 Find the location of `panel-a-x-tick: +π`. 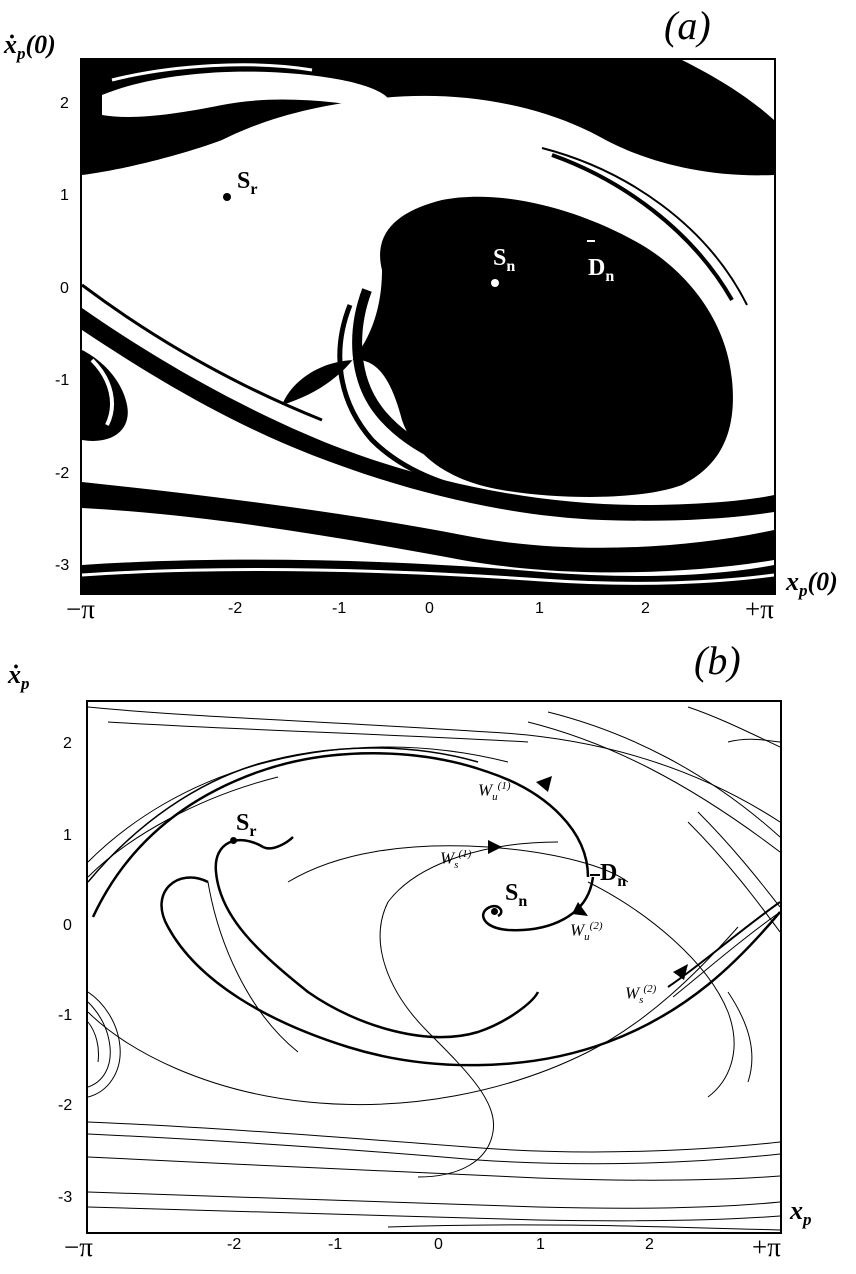

panel-a-x-tick: +π is located at coordinates (759, 609).